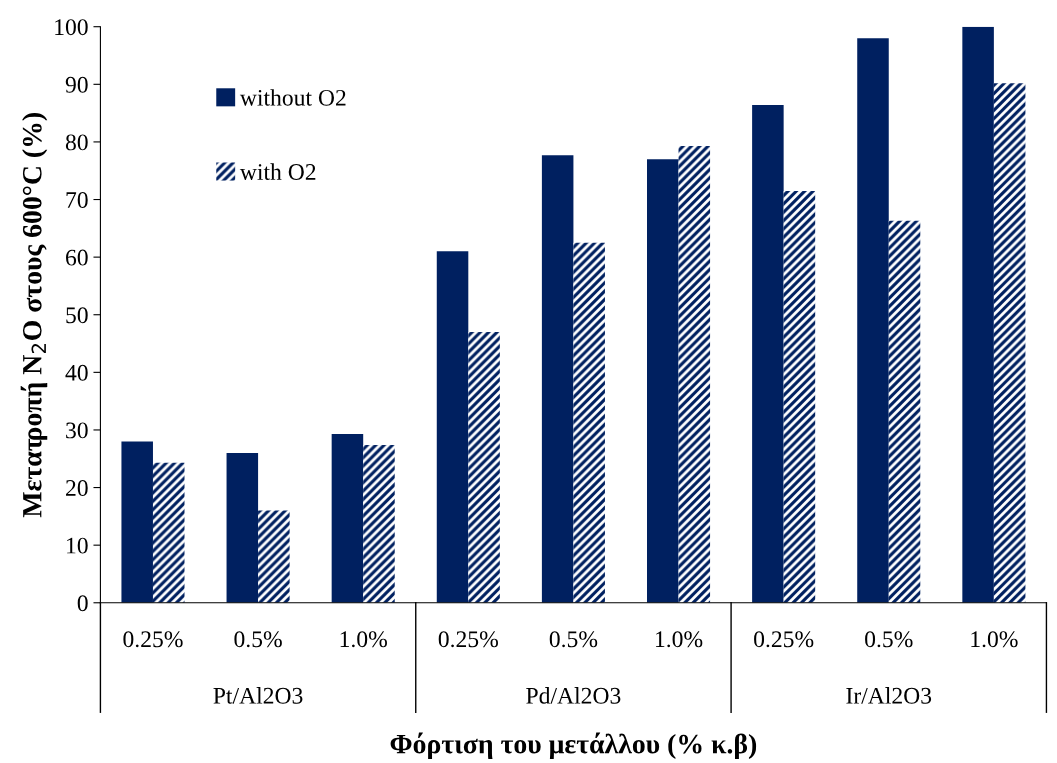  What do you see at coordinates (71, 27) in the screenshot?
I see `y-tick-label: 100` at bounding box center [71, 27].